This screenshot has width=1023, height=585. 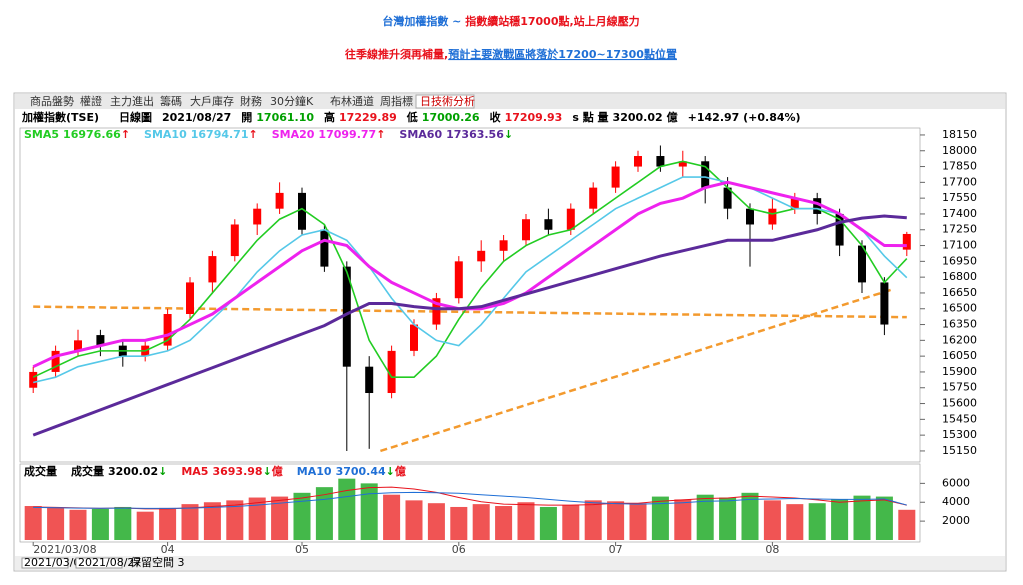 I want to click on y-tick-label: 15150, so click(x=959, y=450).